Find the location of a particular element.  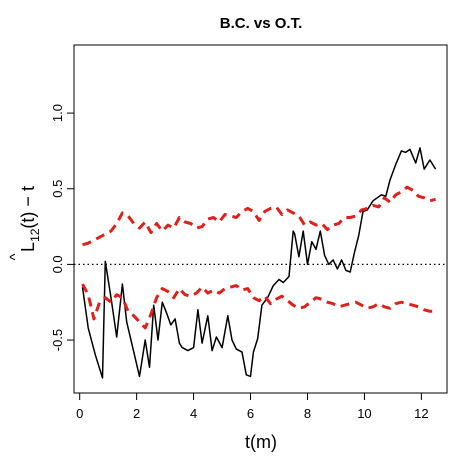

x-tick-label: 10 is located at coordinates (364, 413).